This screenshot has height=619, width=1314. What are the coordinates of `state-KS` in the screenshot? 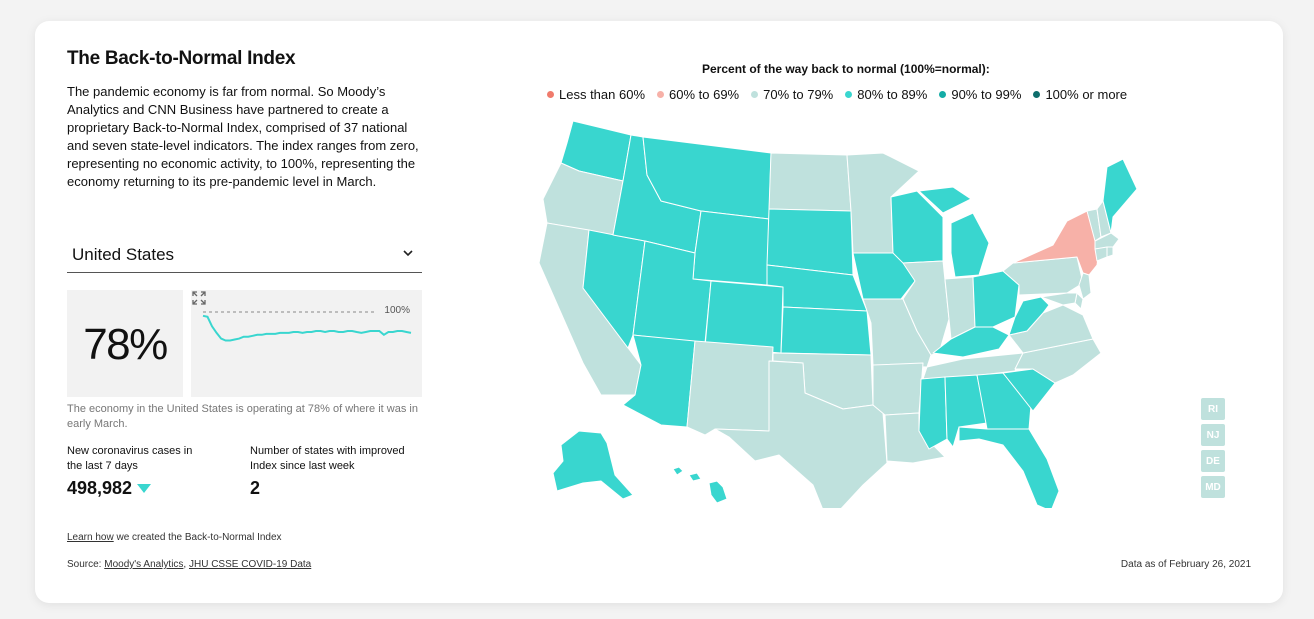 It's located at (826, 331).